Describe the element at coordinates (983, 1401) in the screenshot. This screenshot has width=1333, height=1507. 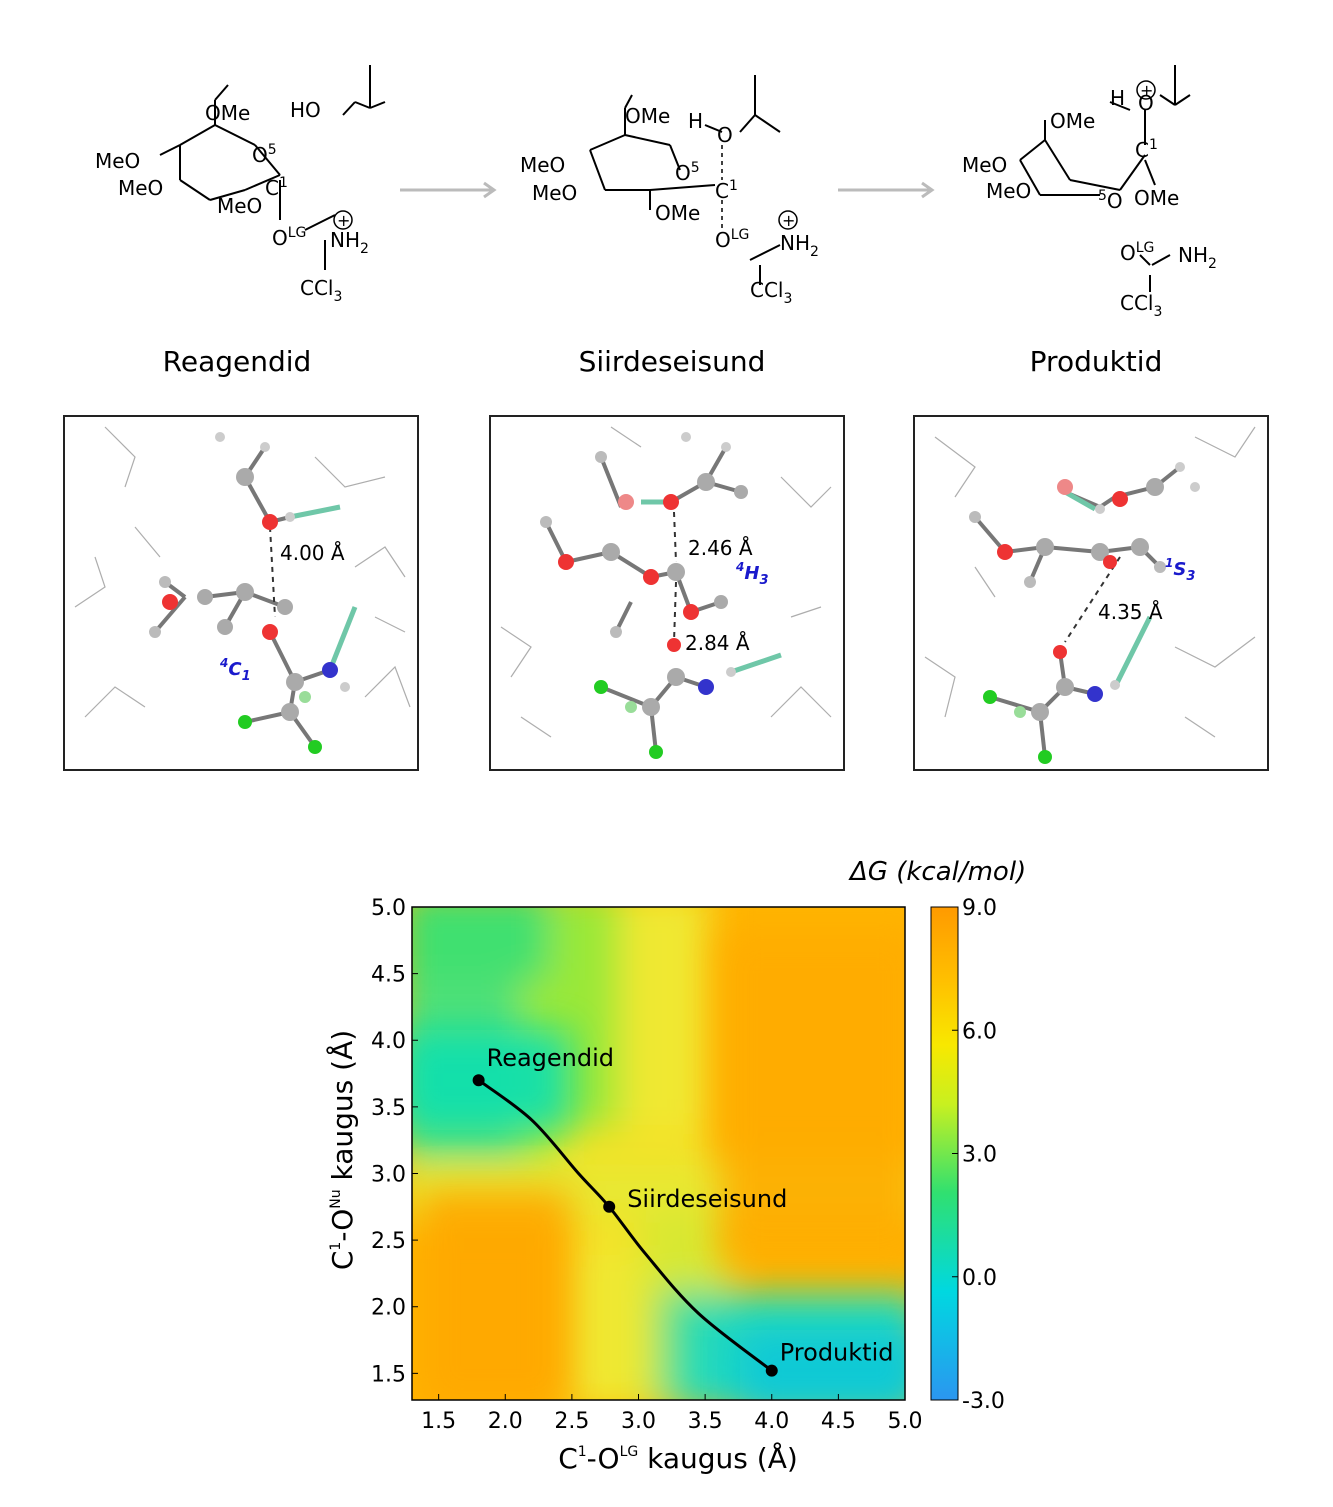
I see `colorbar-tick-label: -3.0` at that location.